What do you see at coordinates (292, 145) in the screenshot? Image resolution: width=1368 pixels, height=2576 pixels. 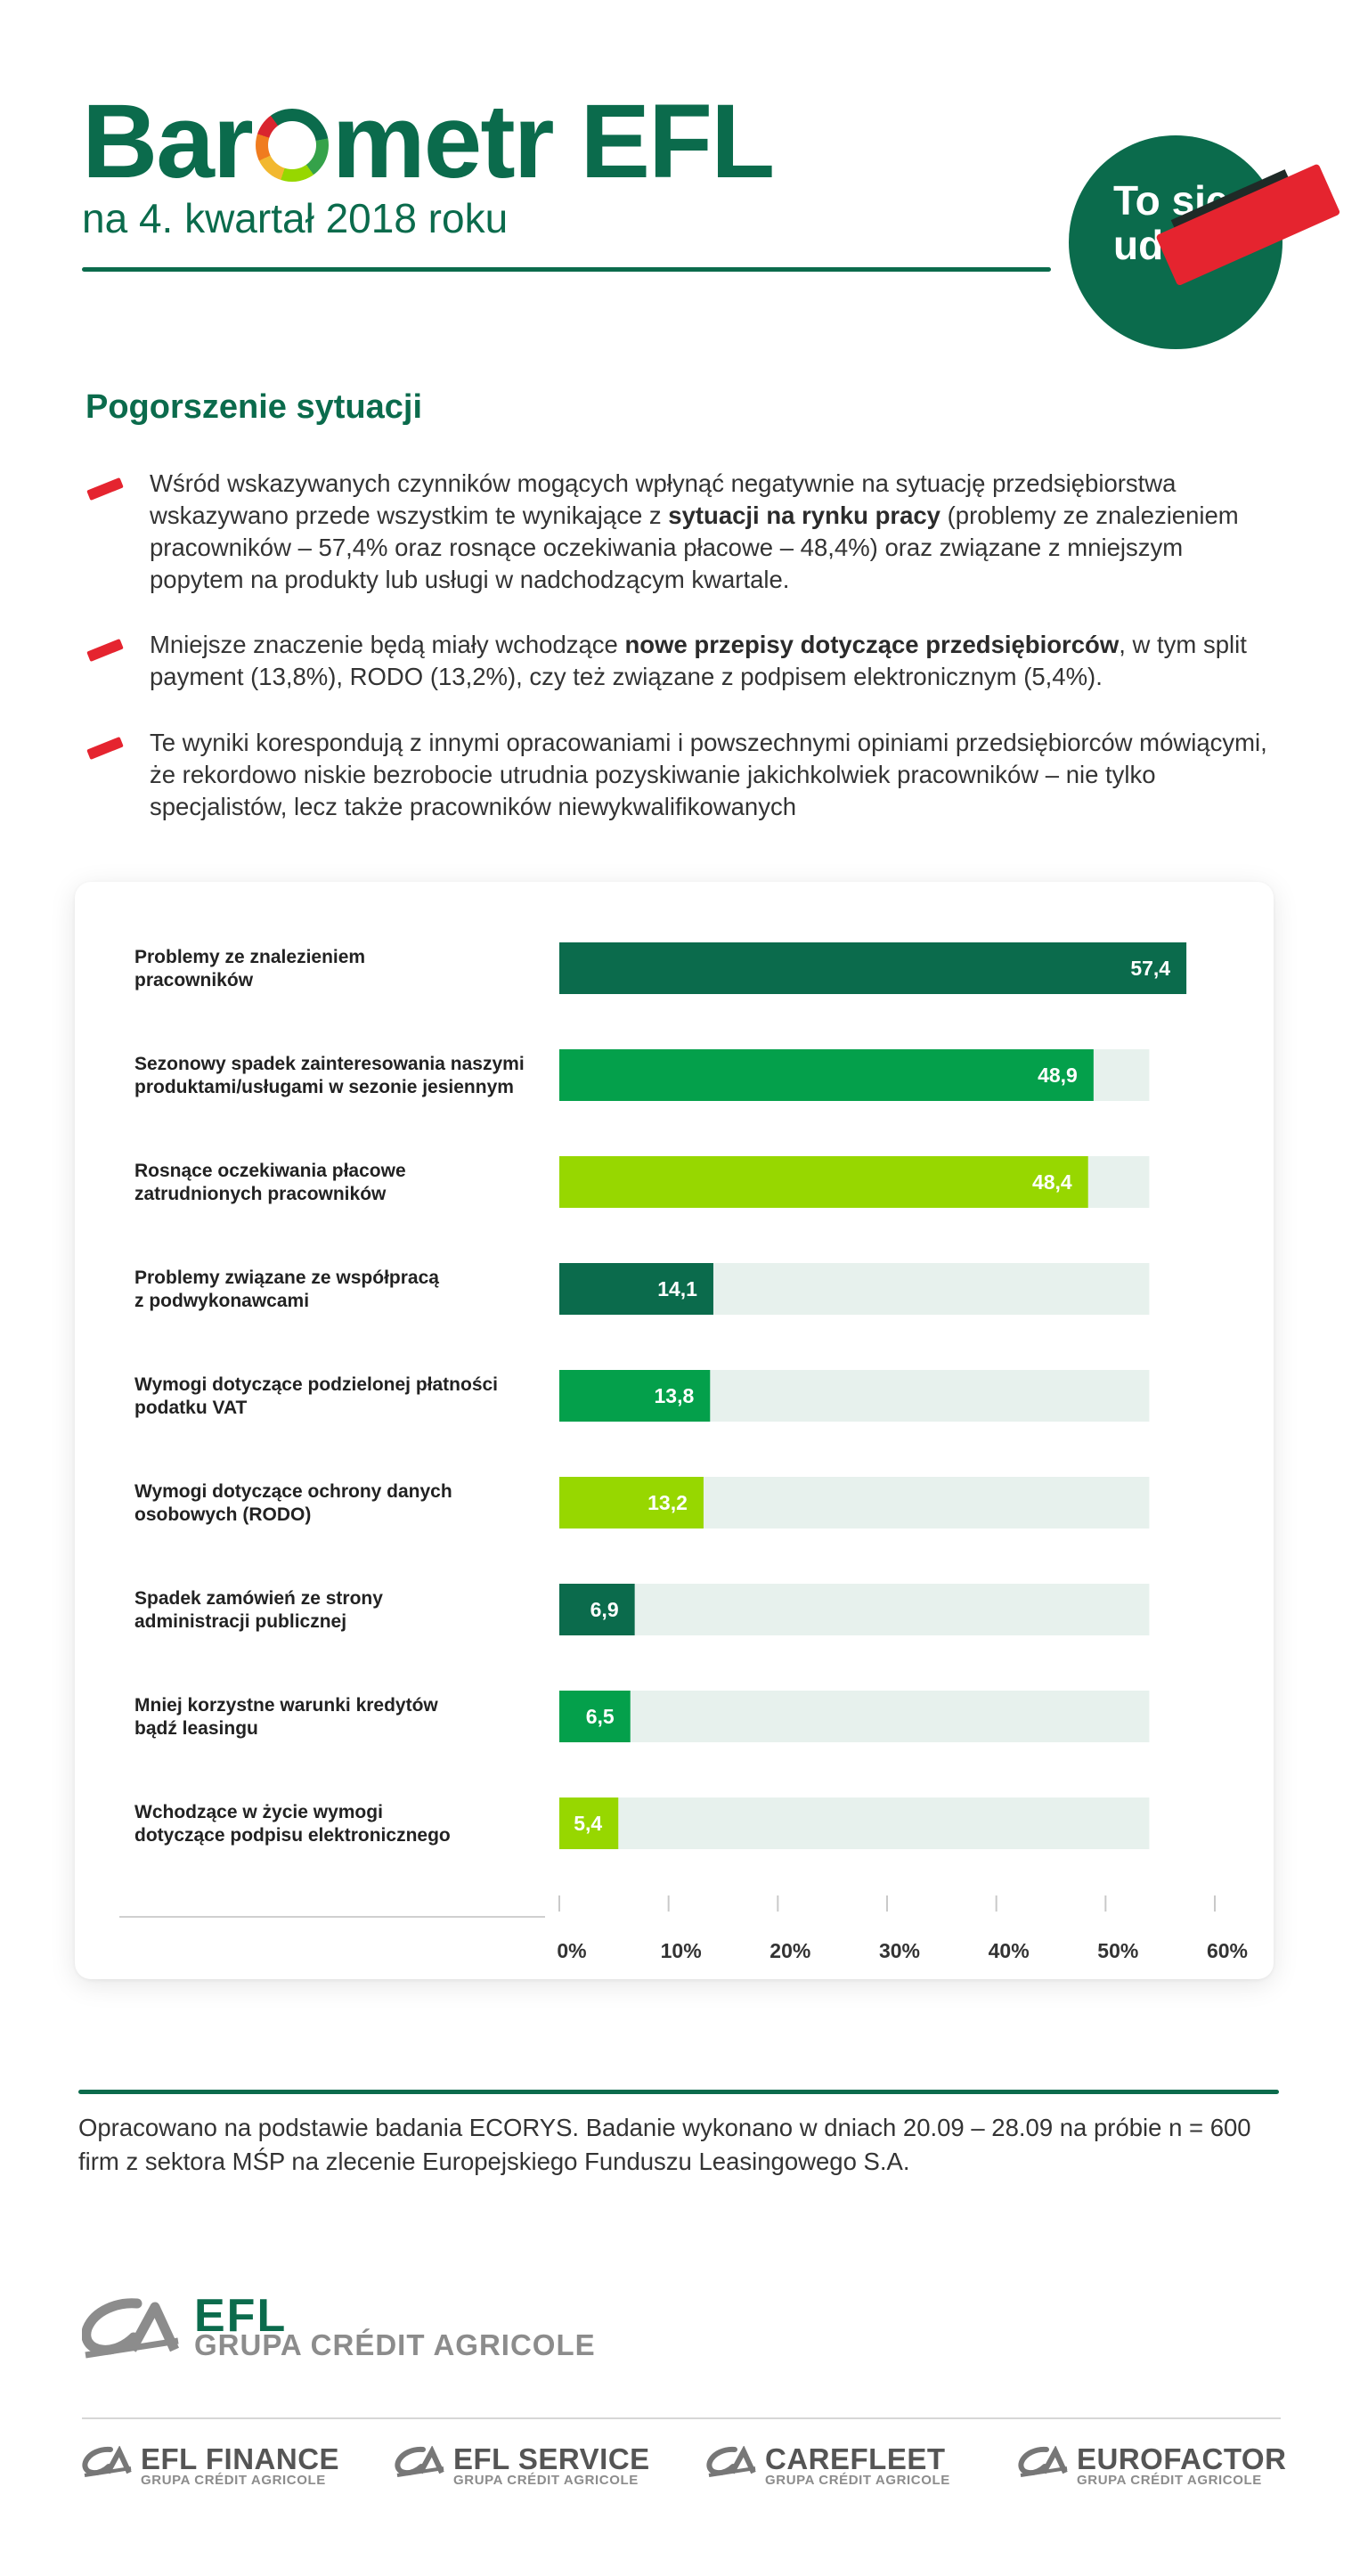 I see `barometer-ring-icon` at bounding box center [292, 145].